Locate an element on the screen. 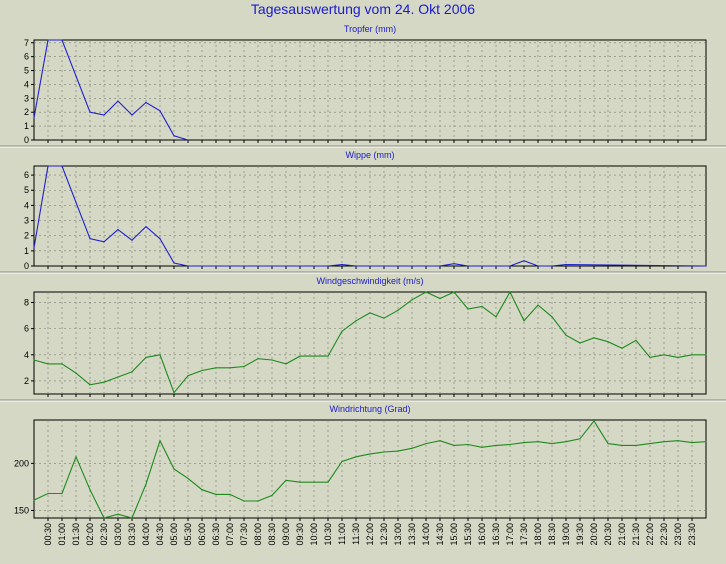 This screenshot has height=564, width=726. y-tick-label: 150 is located at coordinates (21, 510).